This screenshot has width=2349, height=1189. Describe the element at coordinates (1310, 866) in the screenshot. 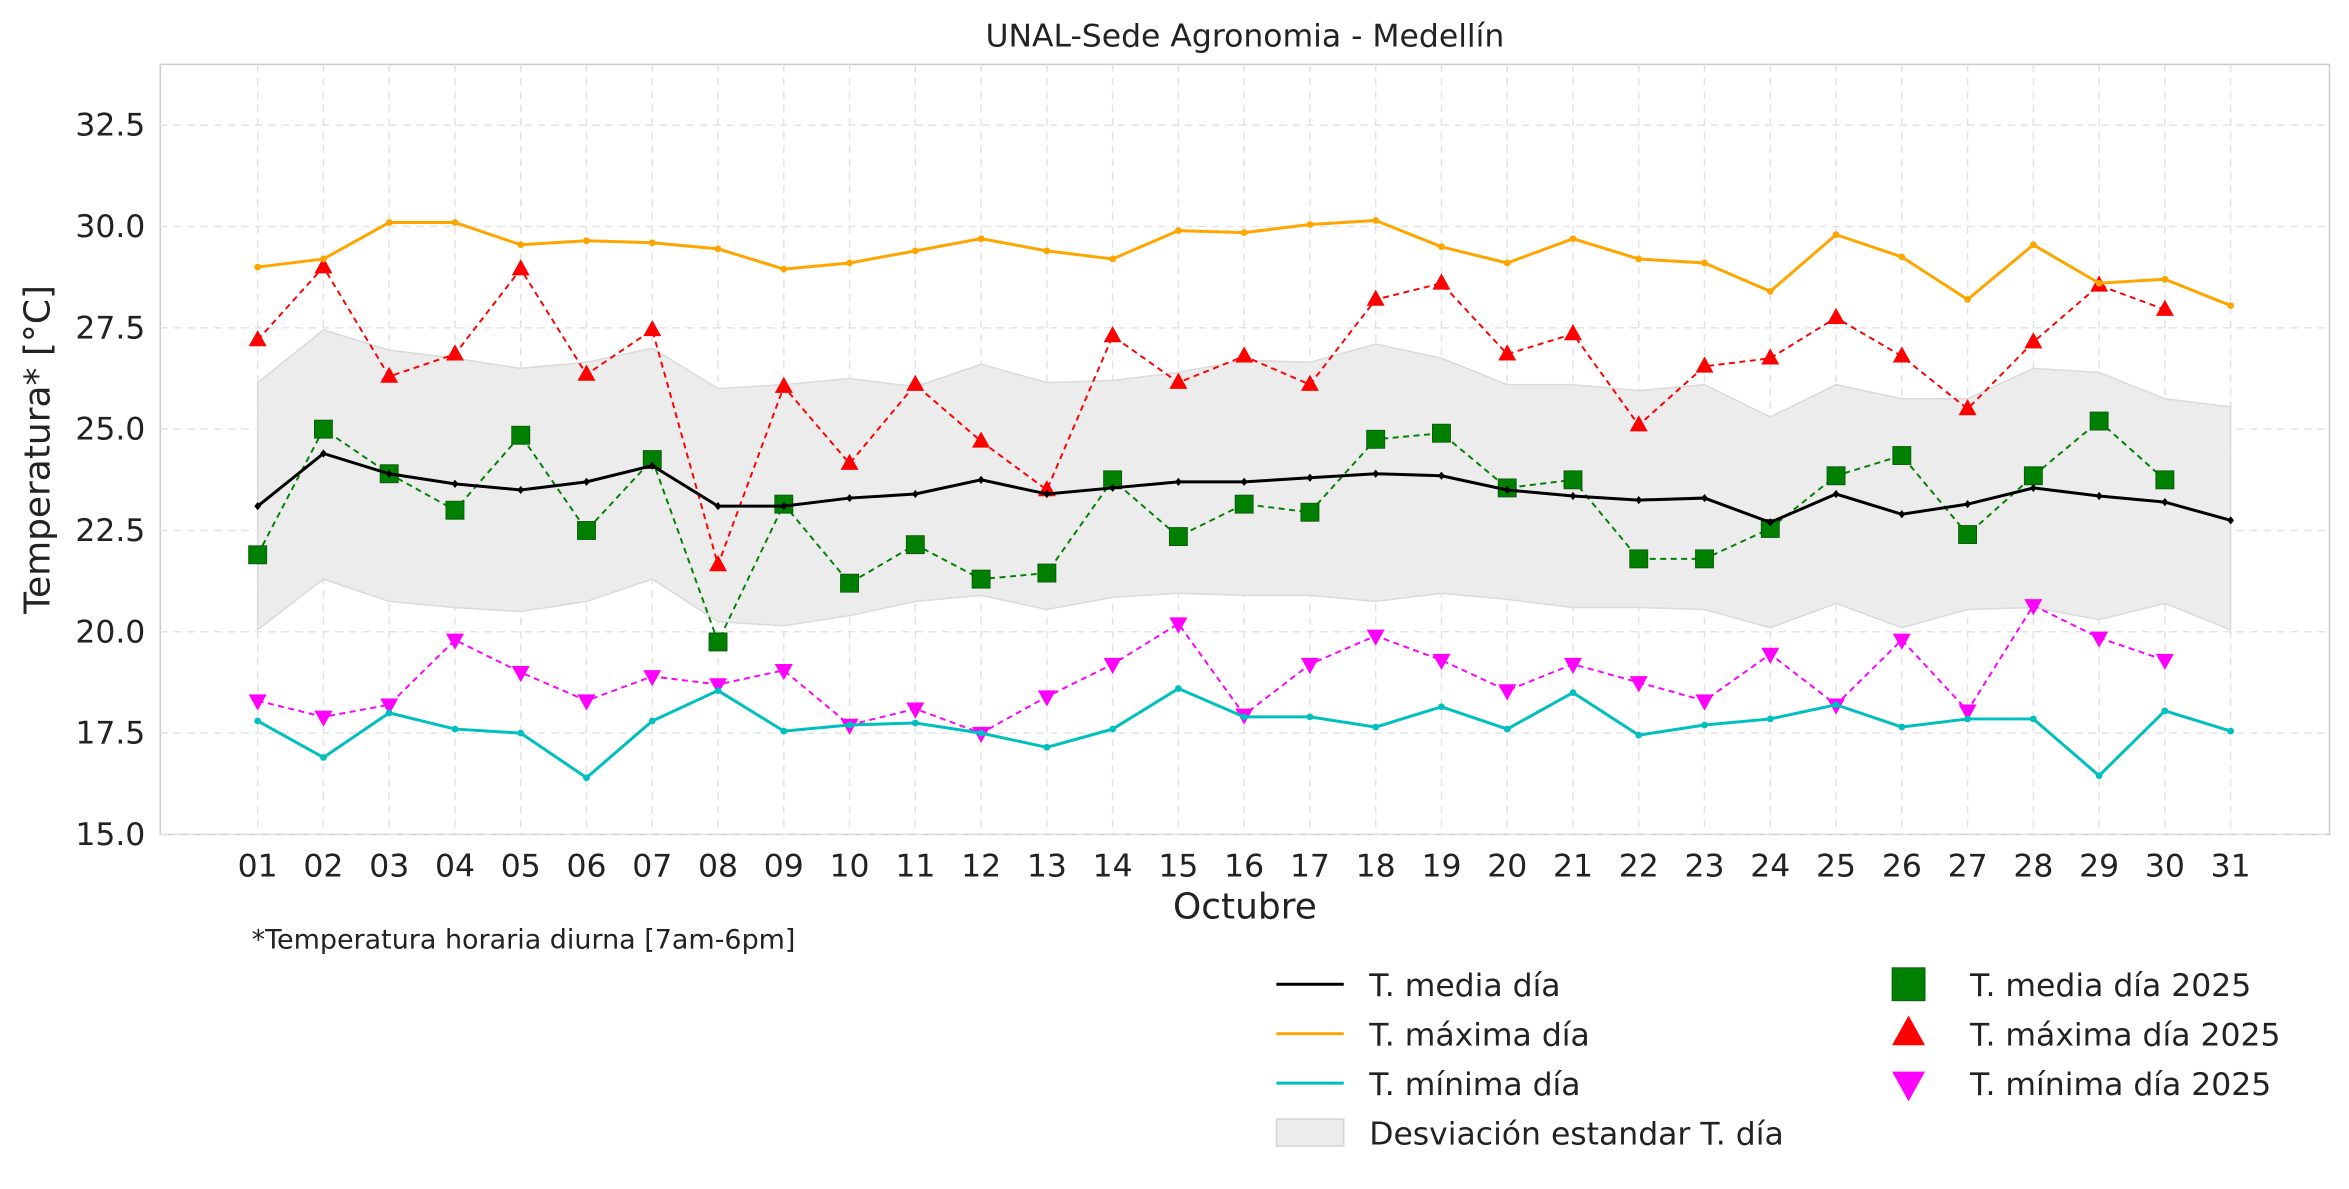

I see `x-tick-label: 17` at that location.